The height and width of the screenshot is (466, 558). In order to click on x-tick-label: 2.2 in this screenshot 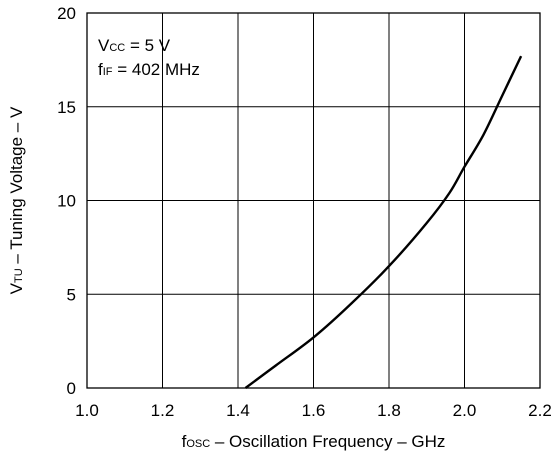, I will do `click(540, 410)`.